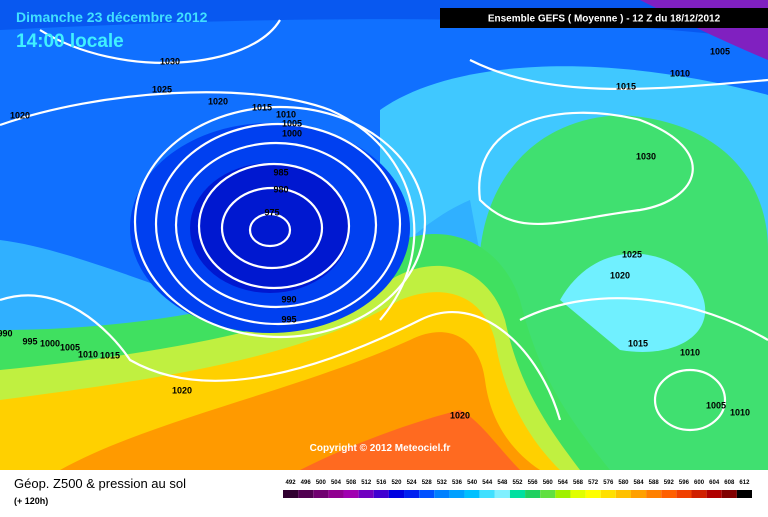 The image size is (768, 517). I want to click on lead-time: (+ 120h), so click(31, 501).